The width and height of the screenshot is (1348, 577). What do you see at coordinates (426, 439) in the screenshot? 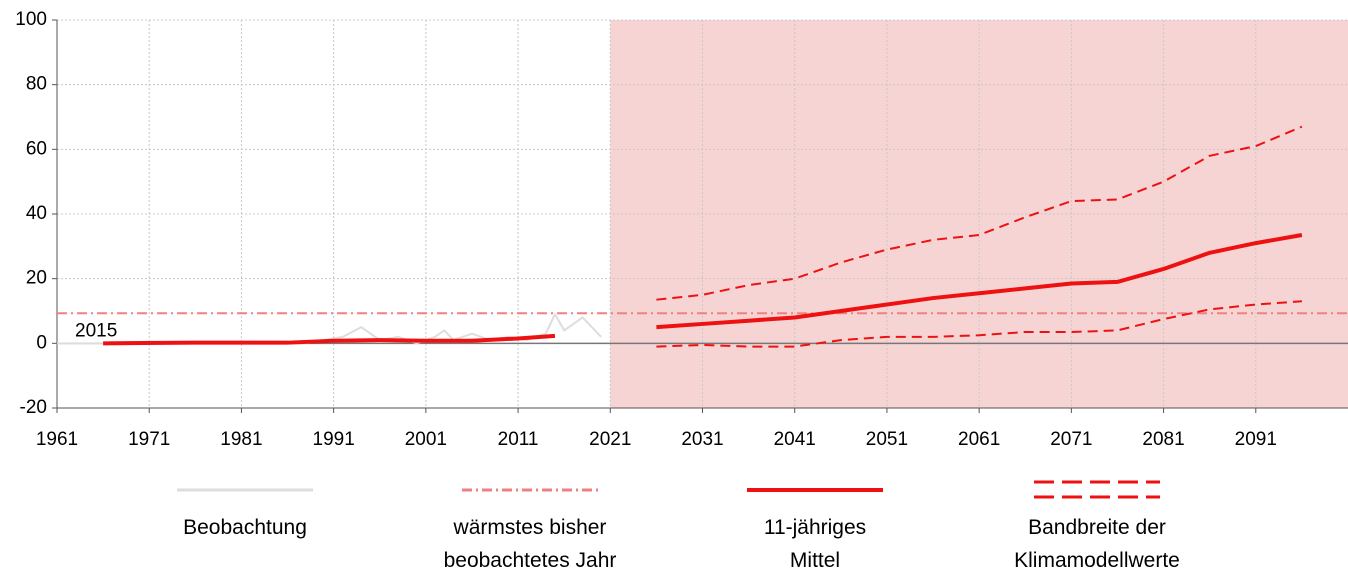
I see `x-tick-label: 2001` at bounding box center [426, 439].